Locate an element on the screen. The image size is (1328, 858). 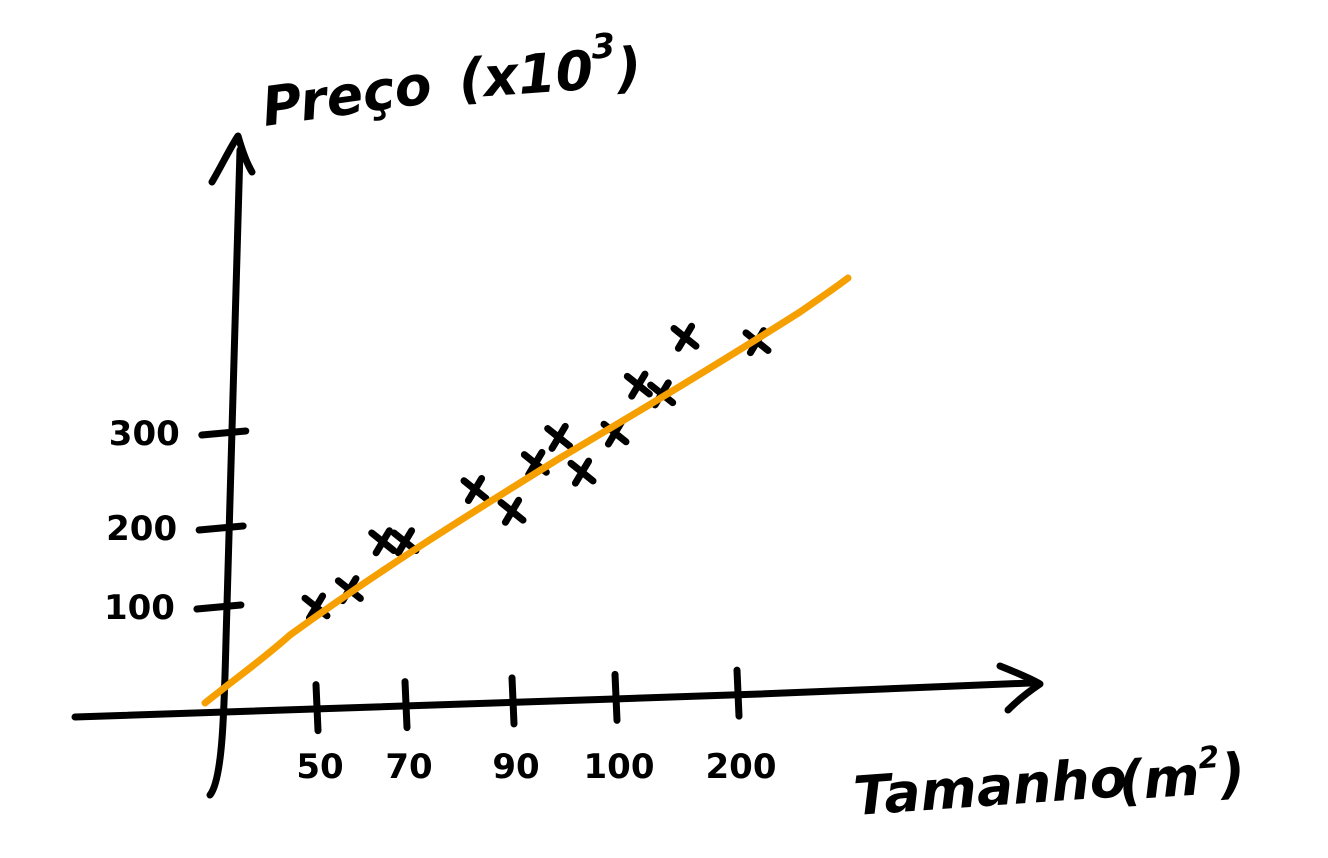
x-axis-unit: (m2) is located at coordinates (1181, 775).